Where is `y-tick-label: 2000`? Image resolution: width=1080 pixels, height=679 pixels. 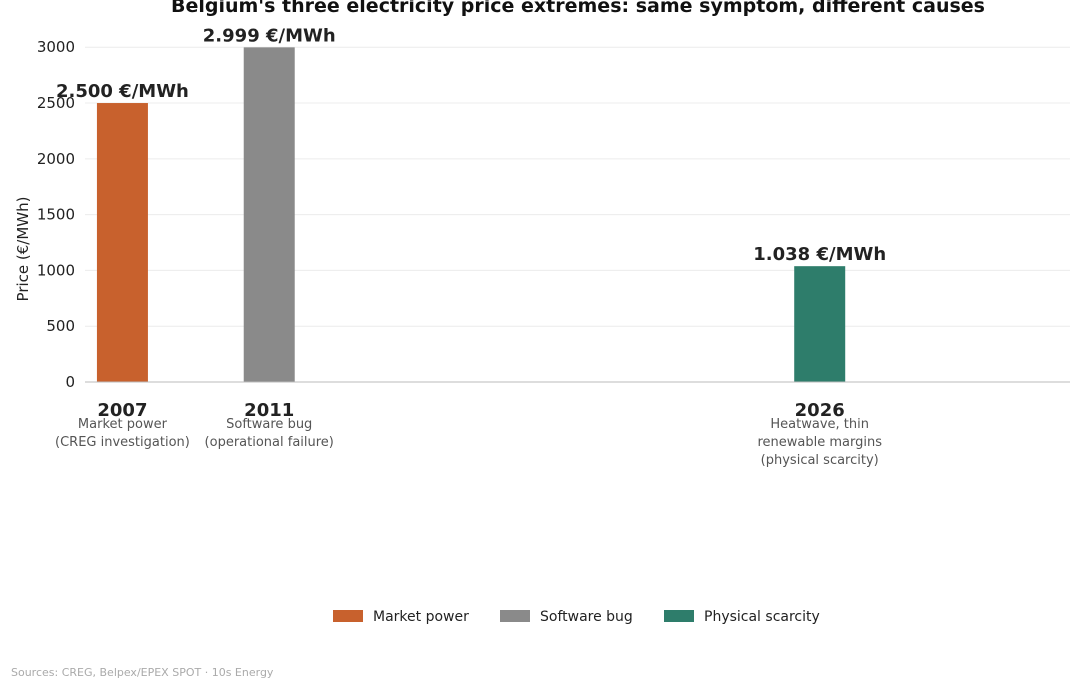 y-tick-label: 2000 is located at coordinates (56, 159).